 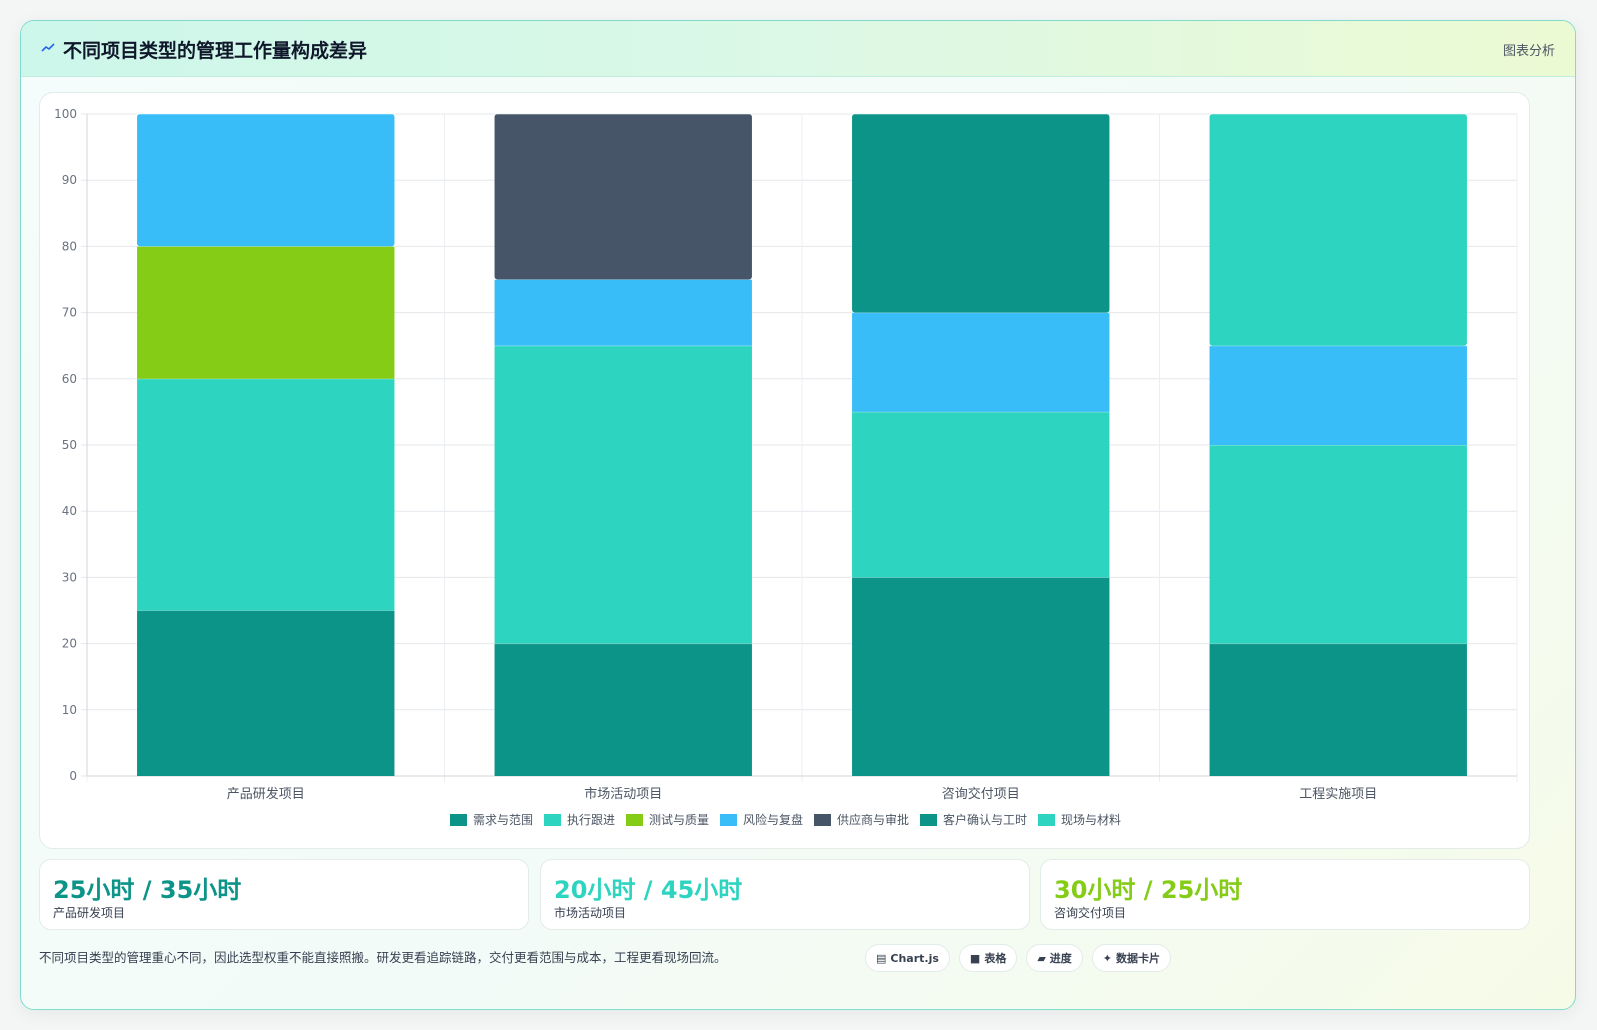 What do you see at coordinates (981, 794) in the screenshot?
I see `x-tick-label: 咨询交付项目` at bounding box center [981, 794].